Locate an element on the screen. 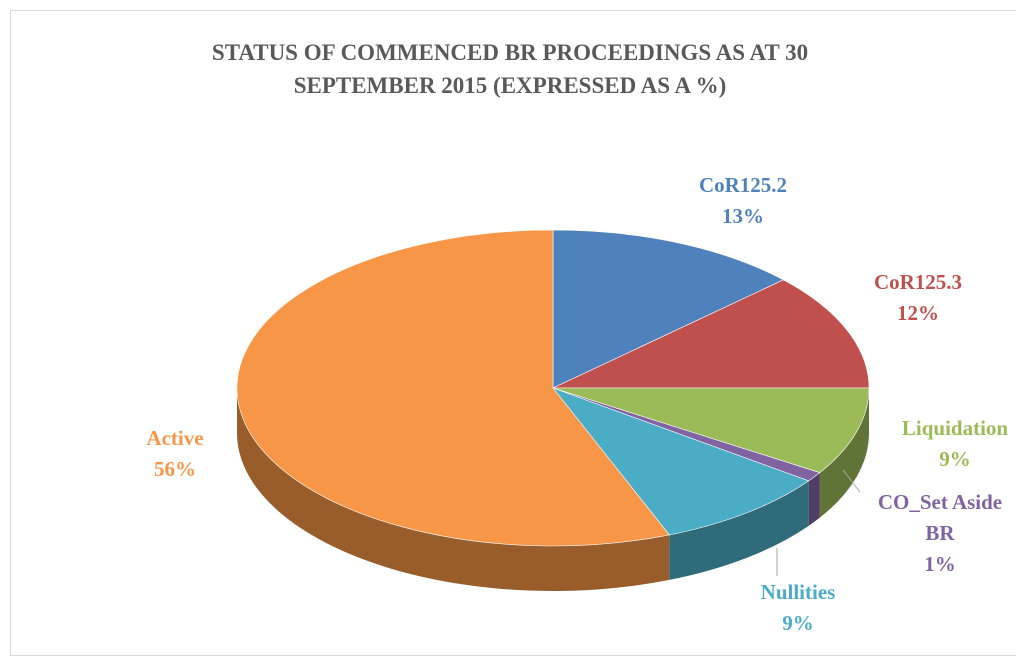  category-label: Nullities is located at coordinates (798, 592).